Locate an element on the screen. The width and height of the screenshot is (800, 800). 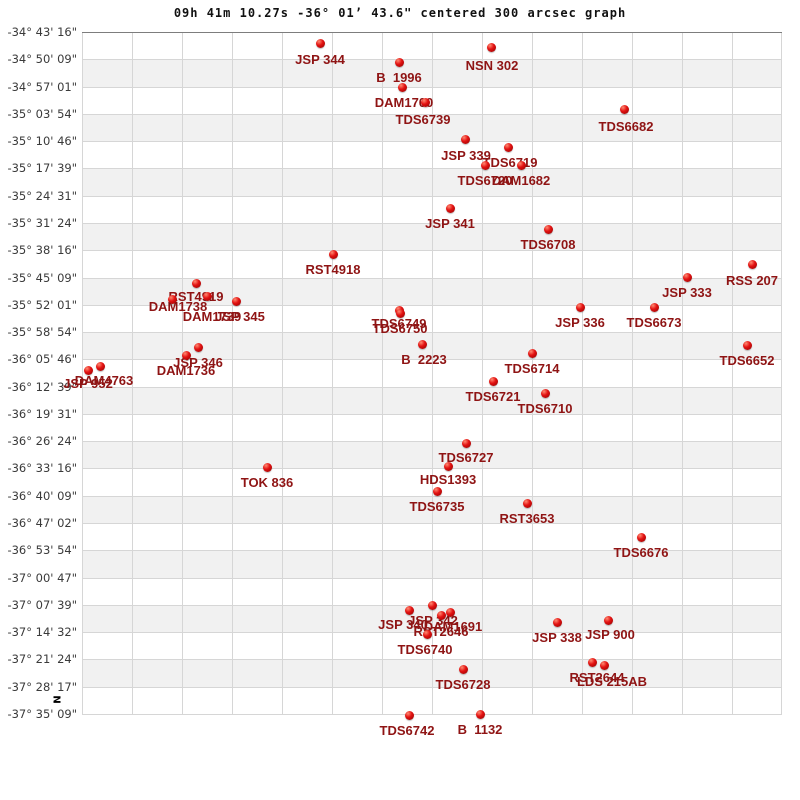
star-label: TDS6721 is located at coordinates (493, 396).